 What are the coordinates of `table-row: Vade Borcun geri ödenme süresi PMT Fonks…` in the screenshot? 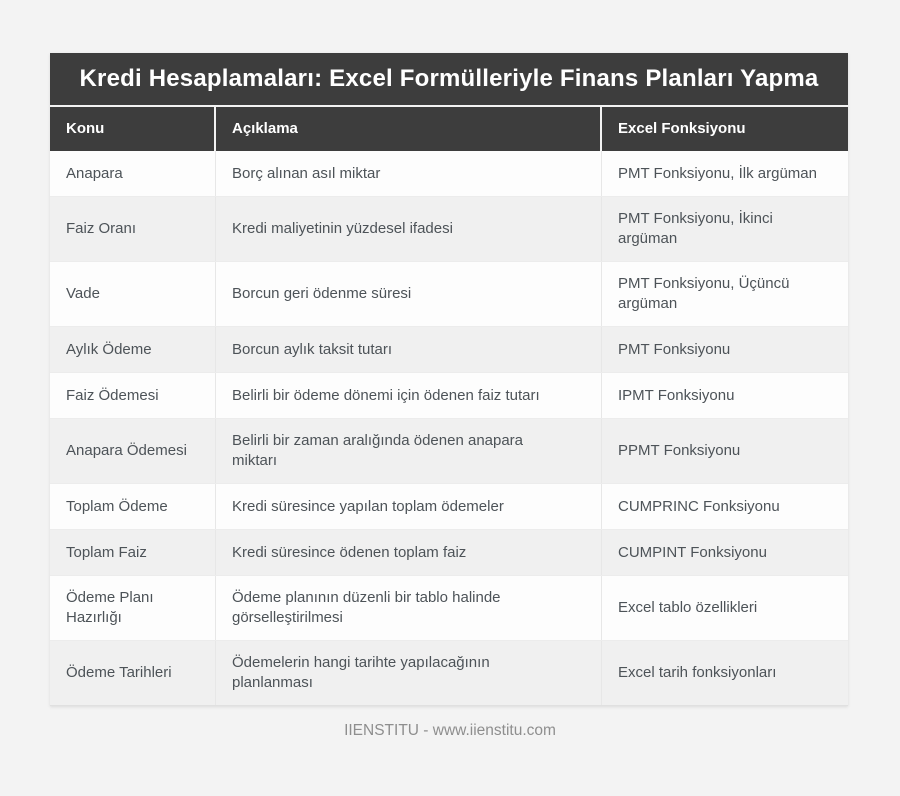 It's located at (449, 293).